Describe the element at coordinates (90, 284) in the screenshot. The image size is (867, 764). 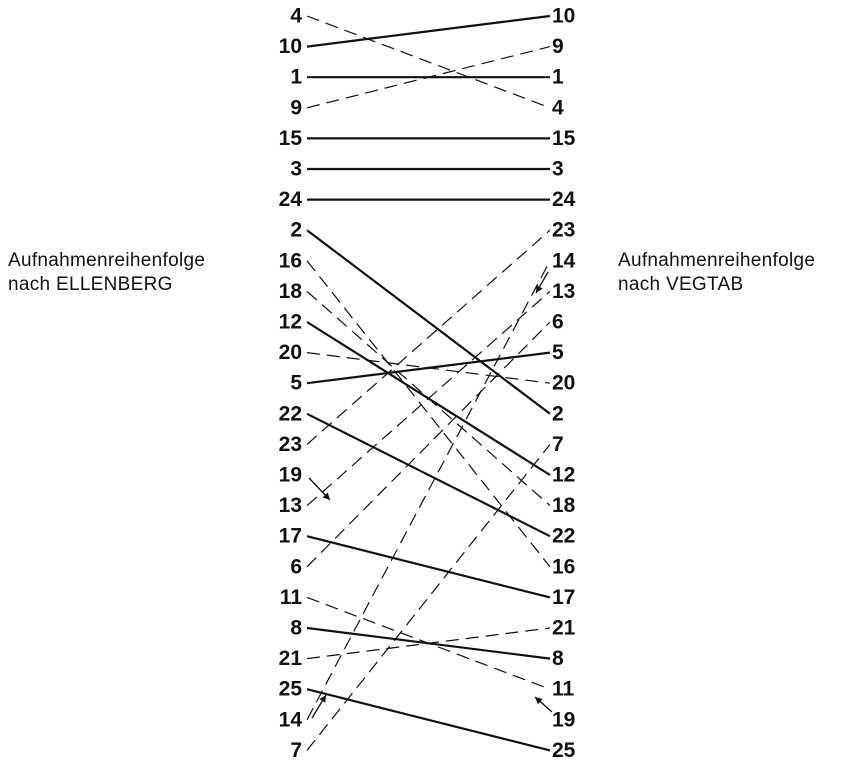
I see `left-caption-line-2: nach ELLENBERG` at that location.